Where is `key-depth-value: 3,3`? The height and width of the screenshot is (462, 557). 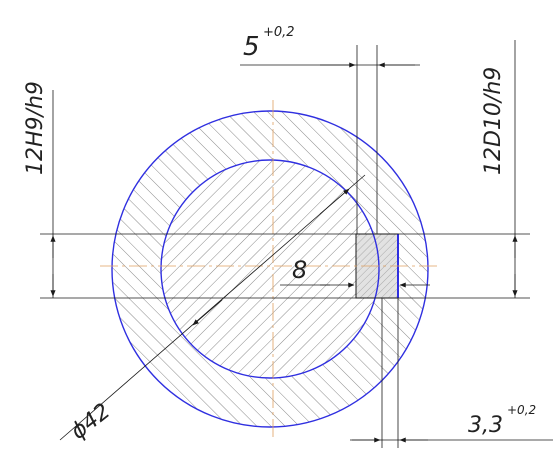
key-depth-value: 3,3 is located at coordinates (485, 425).